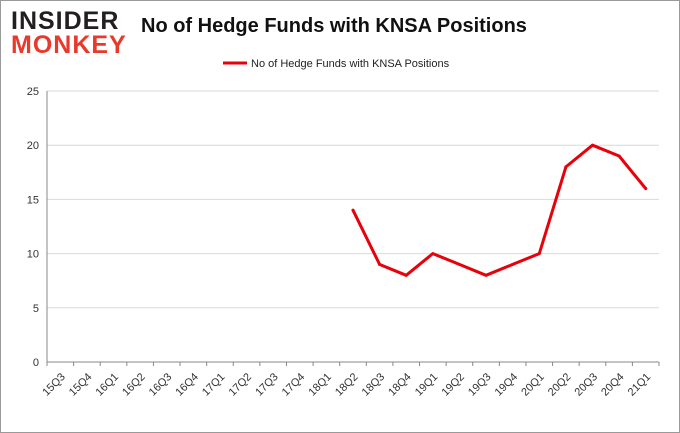 This screenshot has width=680, height=433. What do you see at coordinates (427, 385) in the screenshot?
I see `x-tick-label: 19Q1` at bounding box center [427, 385].